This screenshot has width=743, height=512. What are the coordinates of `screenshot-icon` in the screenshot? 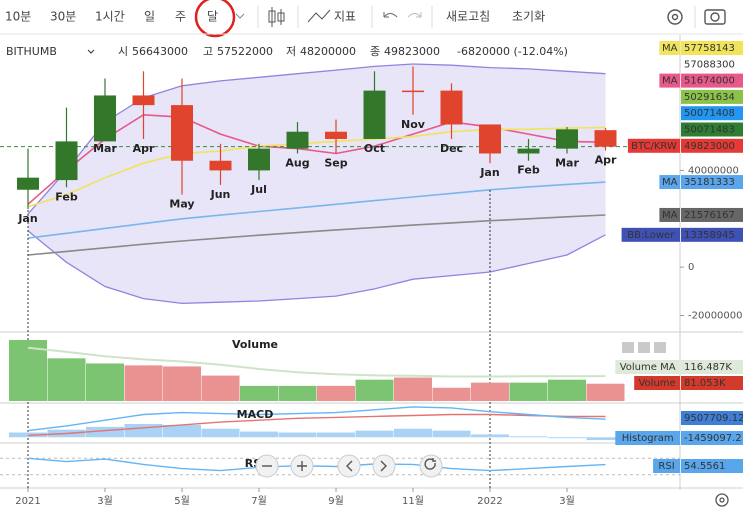 It's located at (715, 17).